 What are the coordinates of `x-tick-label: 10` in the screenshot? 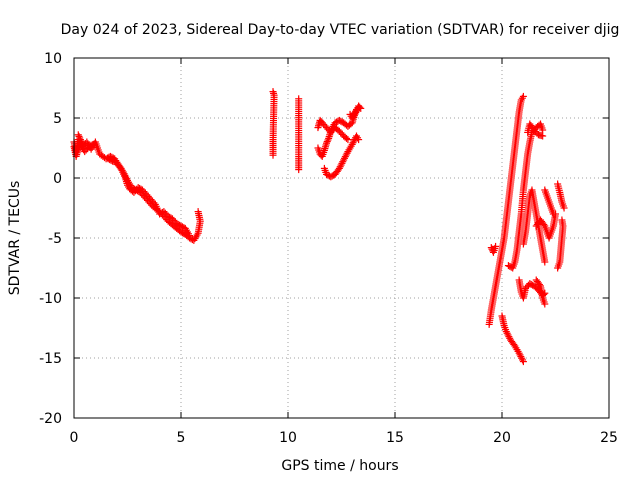 It's located at (288, 438).